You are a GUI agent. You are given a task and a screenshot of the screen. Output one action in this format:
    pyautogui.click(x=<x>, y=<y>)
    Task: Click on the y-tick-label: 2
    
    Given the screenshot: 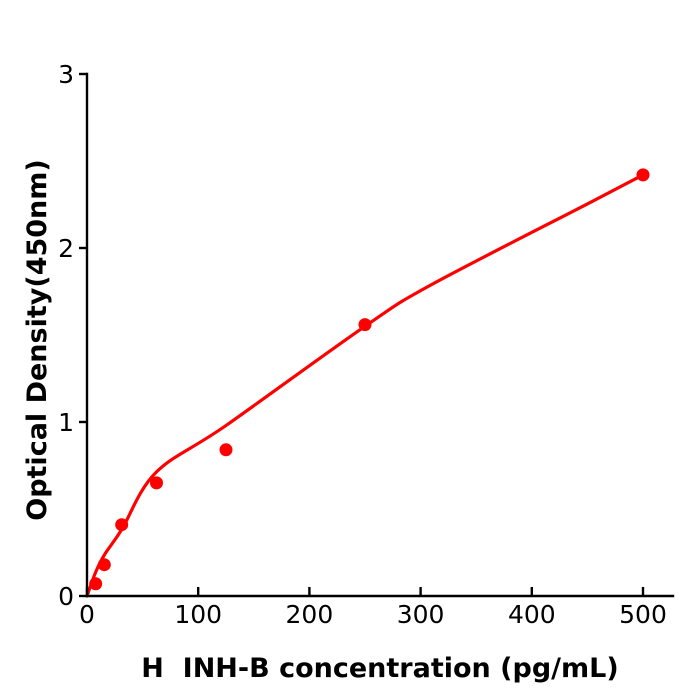 What is the action you would take?
    pyautogui.click(x=66, y=248)
    